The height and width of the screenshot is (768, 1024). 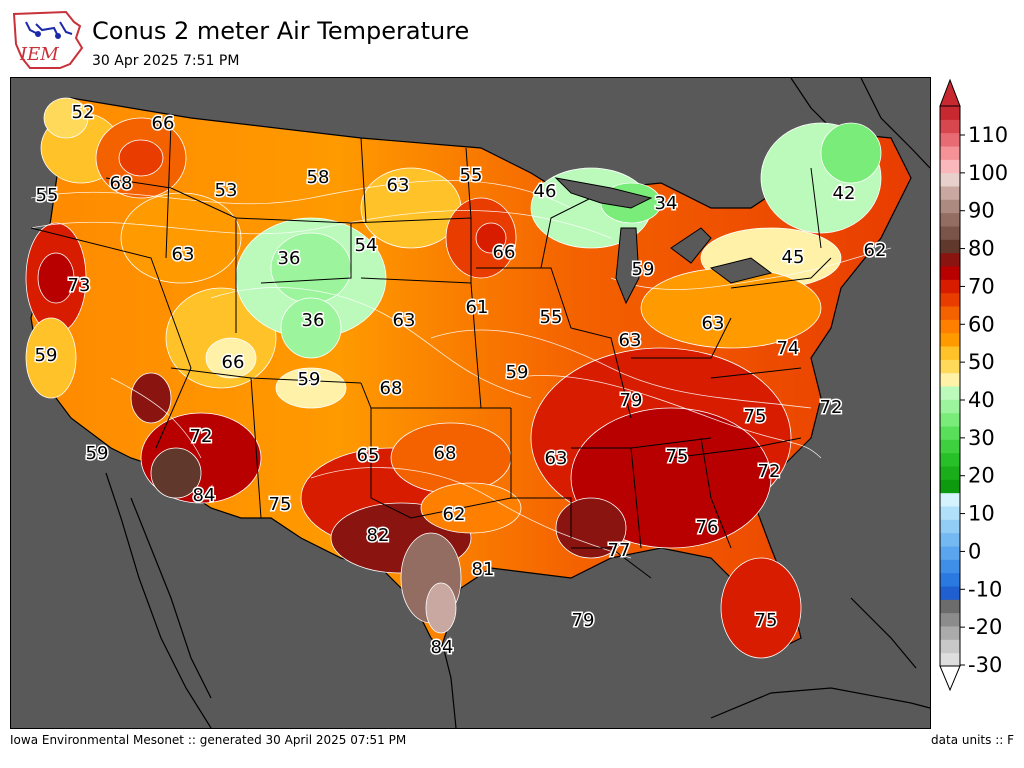 What do you see at coordinates (666, 203) in the screenshot?
I see `temperature-label: 34` at bounding box center [666, 203].